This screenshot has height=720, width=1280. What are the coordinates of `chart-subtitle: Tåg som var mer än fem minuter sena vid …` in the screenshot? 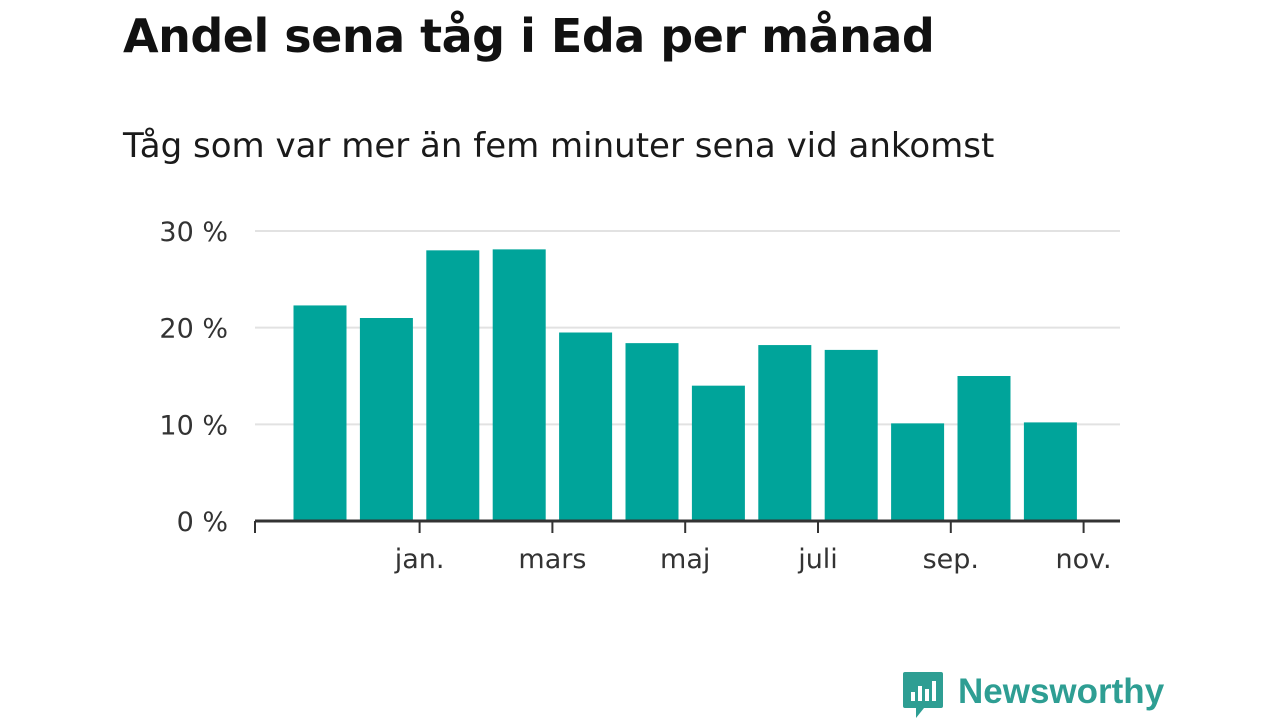 It's located at (559, 146).